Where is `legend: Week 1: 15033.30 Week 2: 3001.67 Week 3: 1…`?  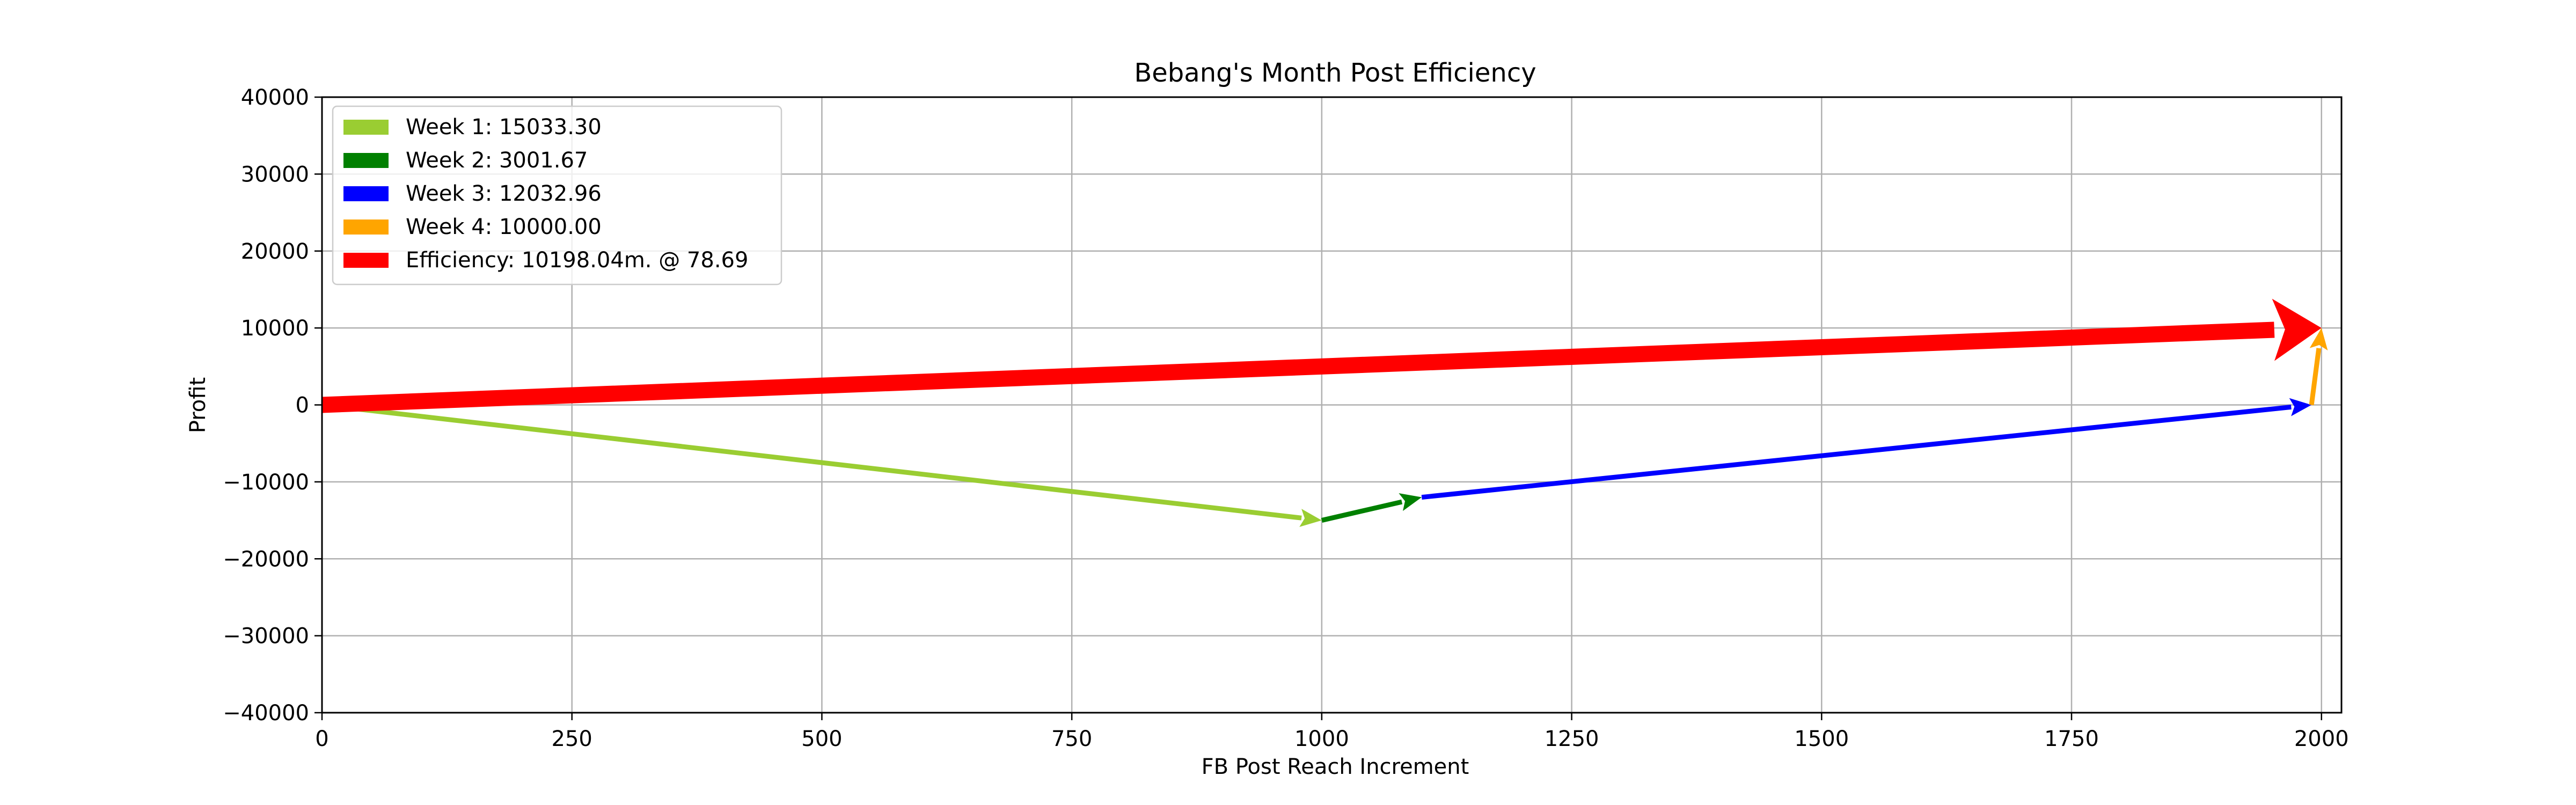 legend: Week 1: 15033.30 Week 2: 3001.67 Week 3: 1… is located at coordinates (557, 195).